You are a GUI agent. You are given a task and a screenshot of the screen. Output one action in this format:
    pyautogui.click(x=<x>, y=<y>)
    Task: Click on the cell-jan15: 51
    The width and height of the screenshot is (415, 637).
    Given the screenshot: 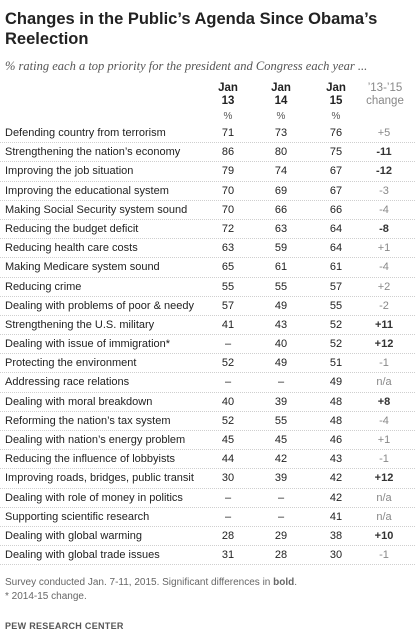 What is the action you would take?
    pyautogui.click(x=336, y=363)
    